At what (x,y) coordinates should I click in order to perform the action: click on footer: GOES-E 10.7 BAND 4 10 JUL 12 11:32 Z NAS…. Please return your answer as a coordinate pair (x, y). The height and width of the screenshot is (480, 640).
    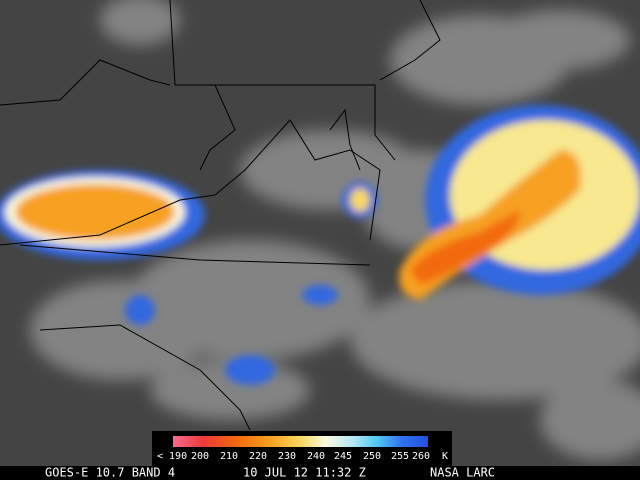
    Looking at the image, I should click on (320, 473).